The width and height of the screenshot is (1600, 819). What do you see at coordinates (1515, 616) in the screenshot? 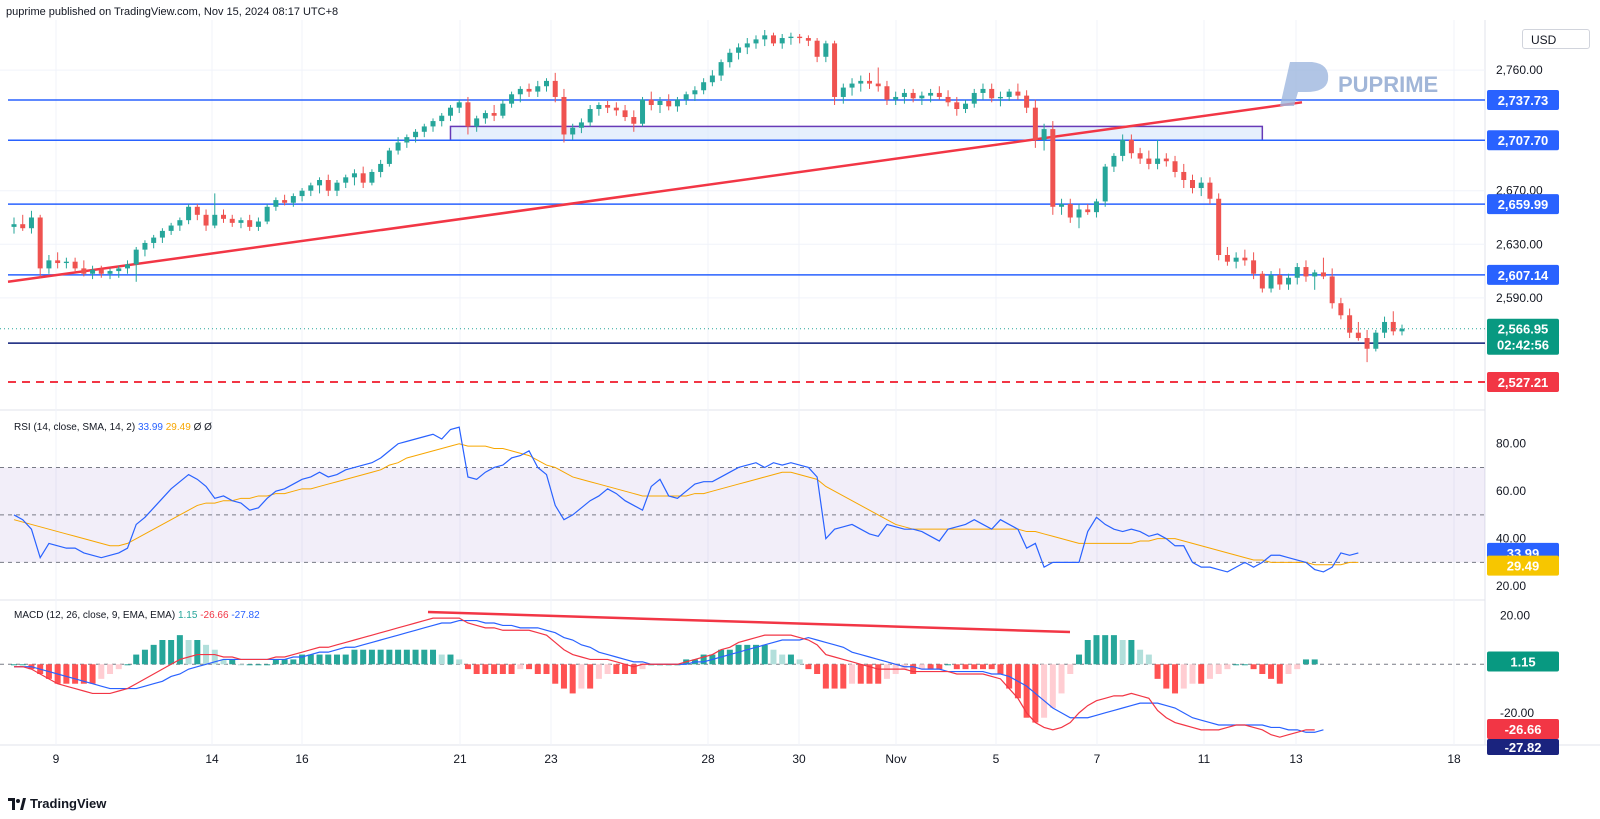
I see `macd-y-tick: 20.00` at bounding box center [1515, 616].